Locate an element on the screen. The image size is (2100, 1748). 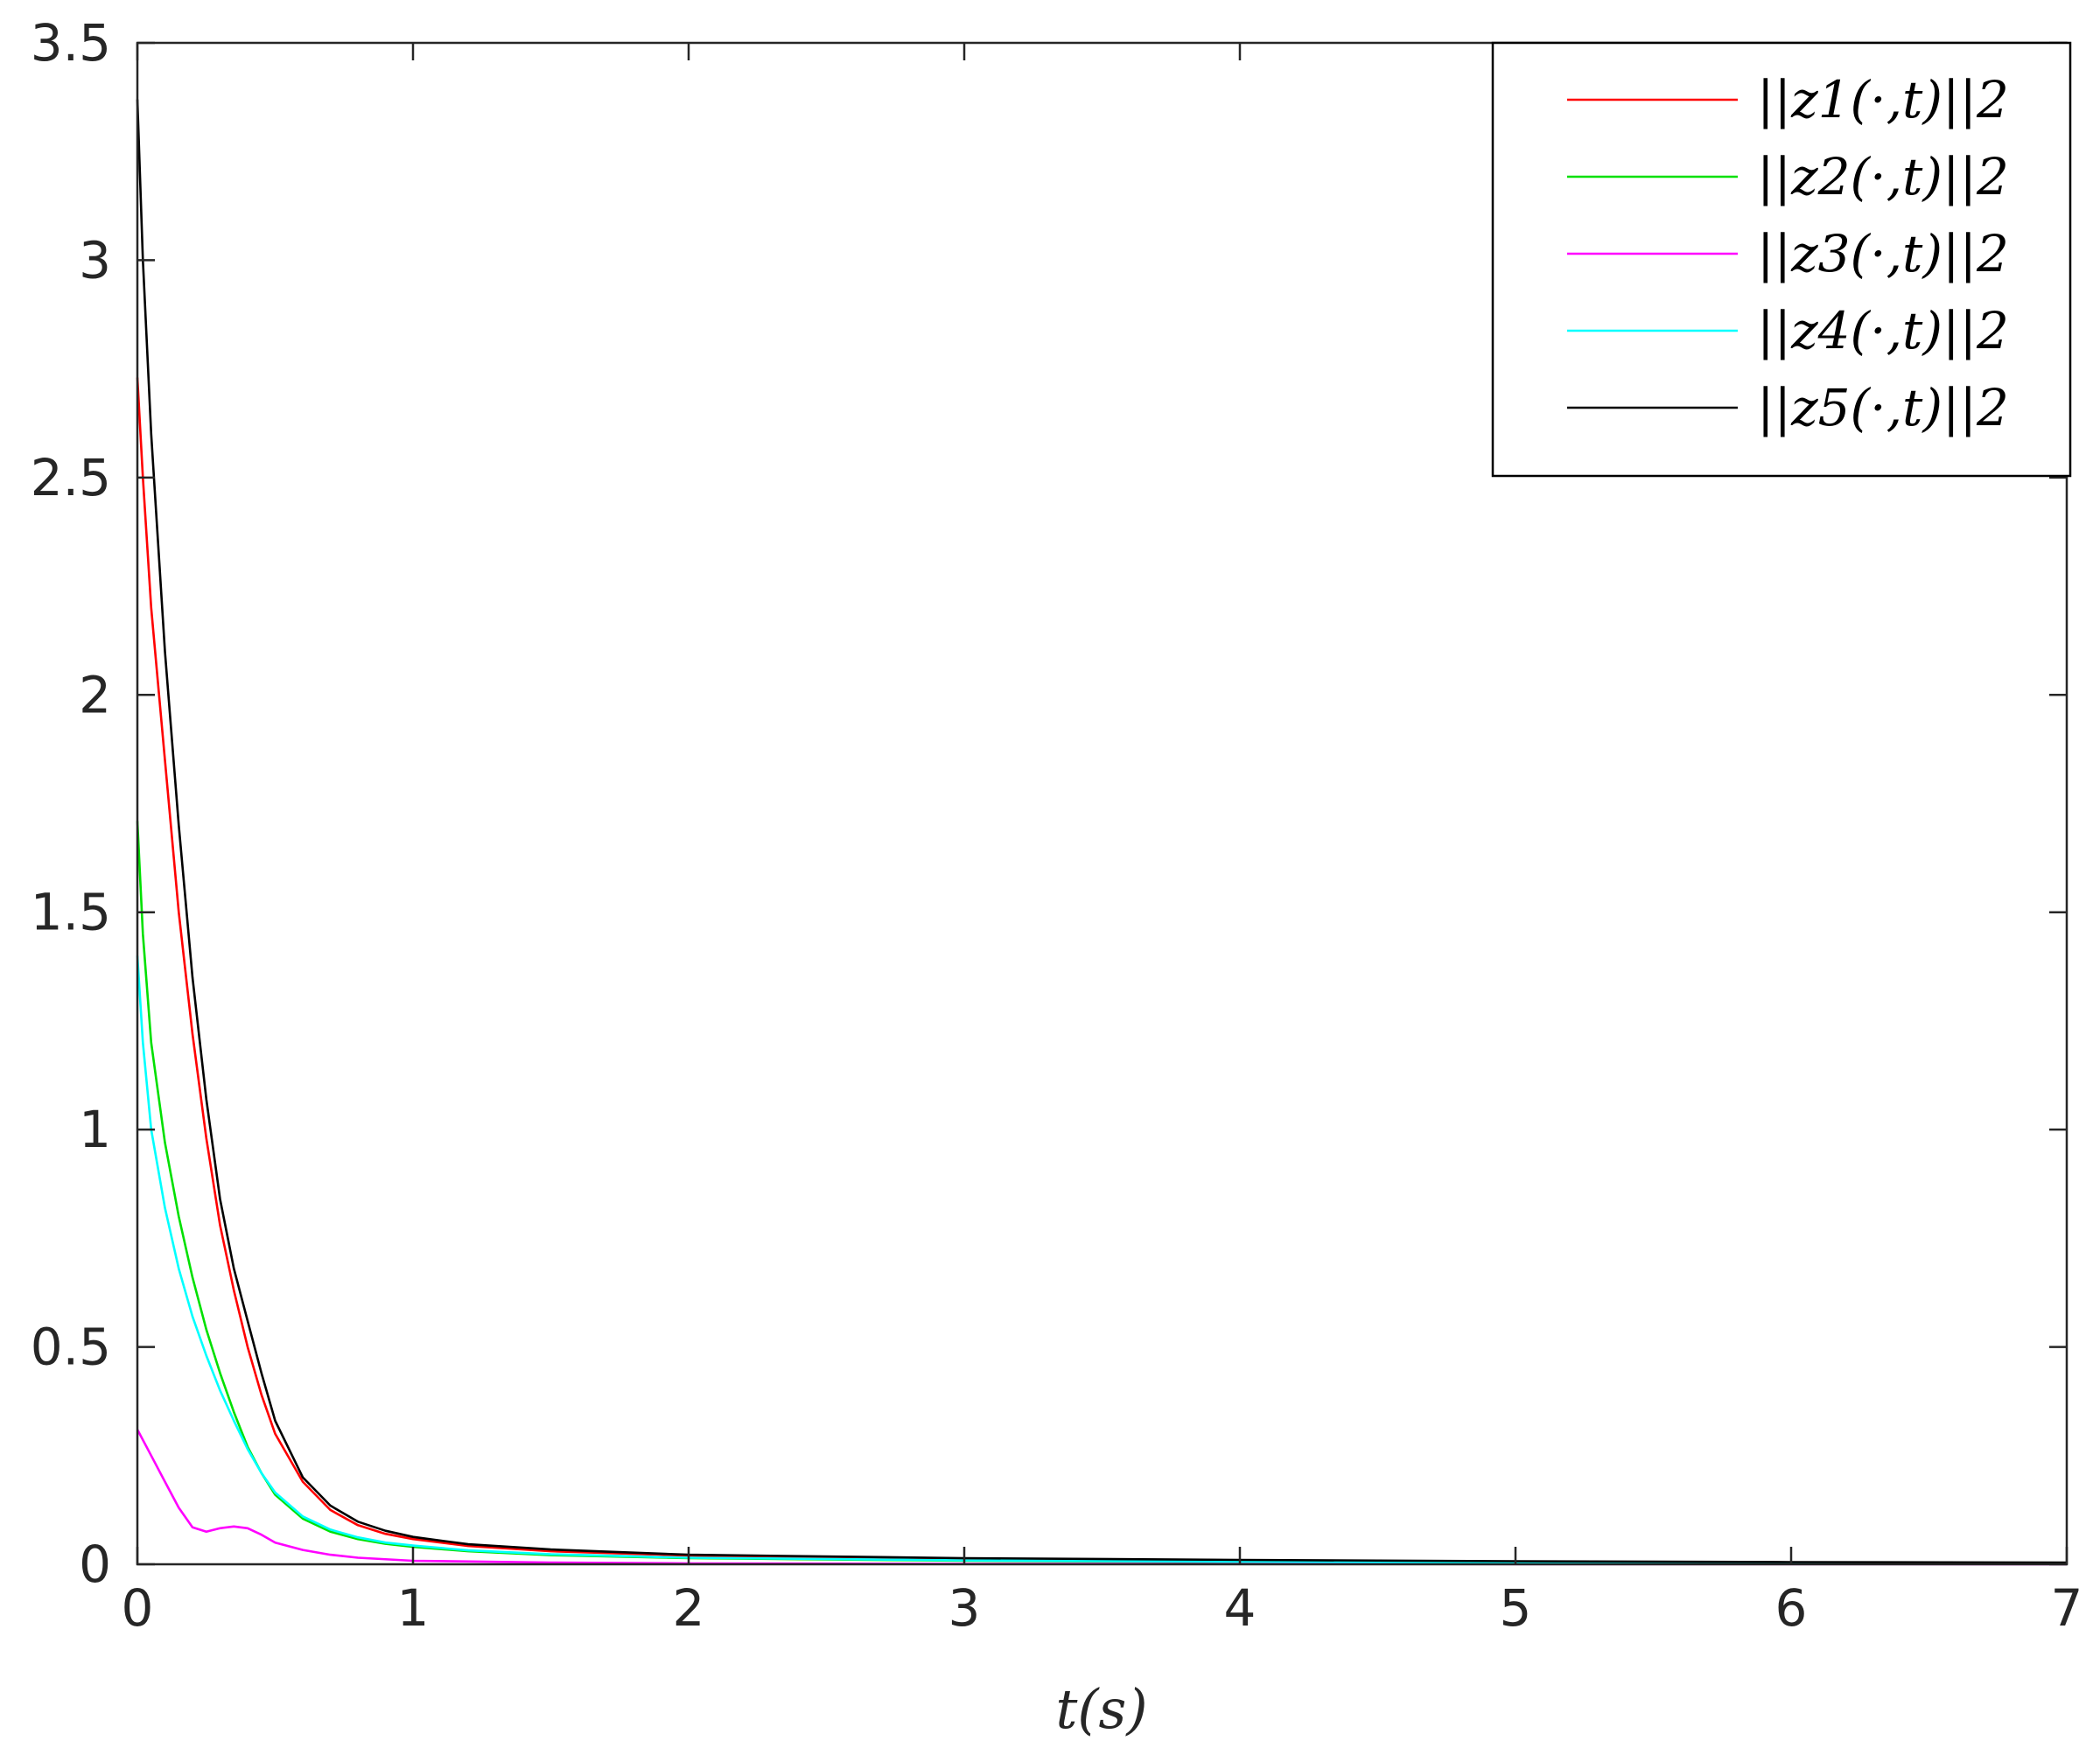
x-tick-label: 2 is located at coordinates (689, 1608).